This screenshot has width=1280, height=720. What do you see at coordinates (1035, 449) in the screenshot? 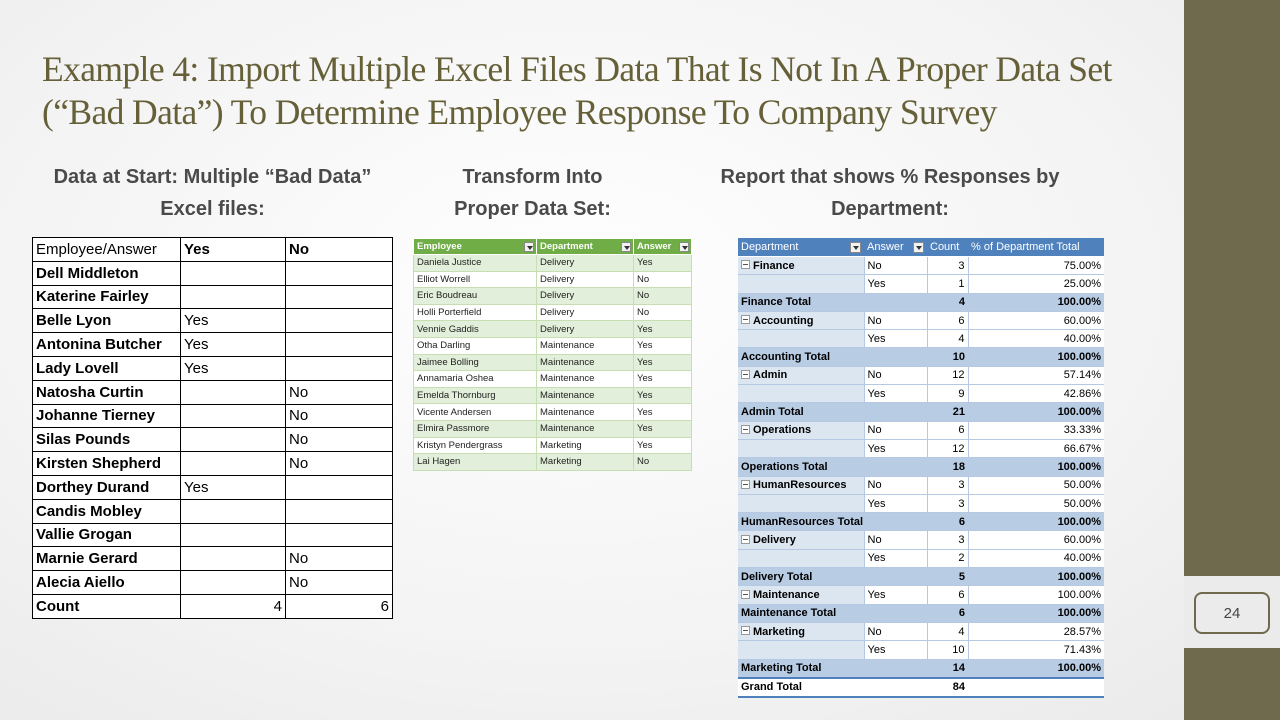
I see `percent-cell: 66.67%` at bounding box center [1035, 449].